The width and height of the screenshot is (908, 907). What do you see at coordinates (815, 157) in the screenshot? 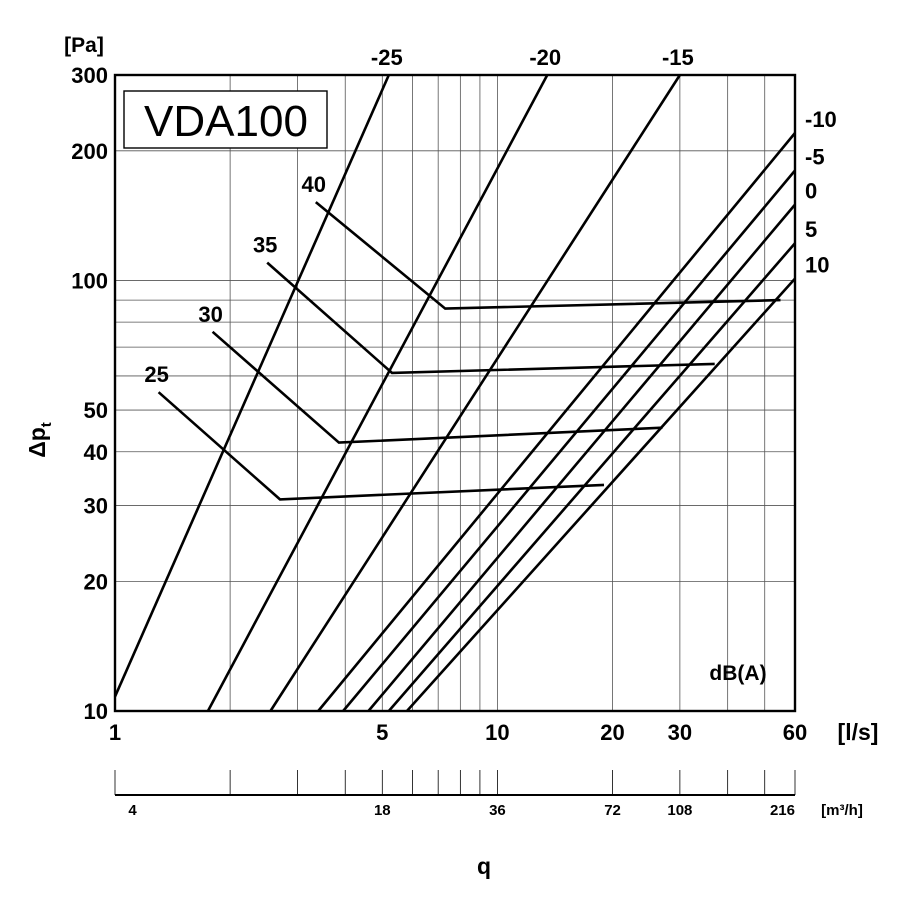
I see `damper-line-label: -5` at bounding box center [815, 157].